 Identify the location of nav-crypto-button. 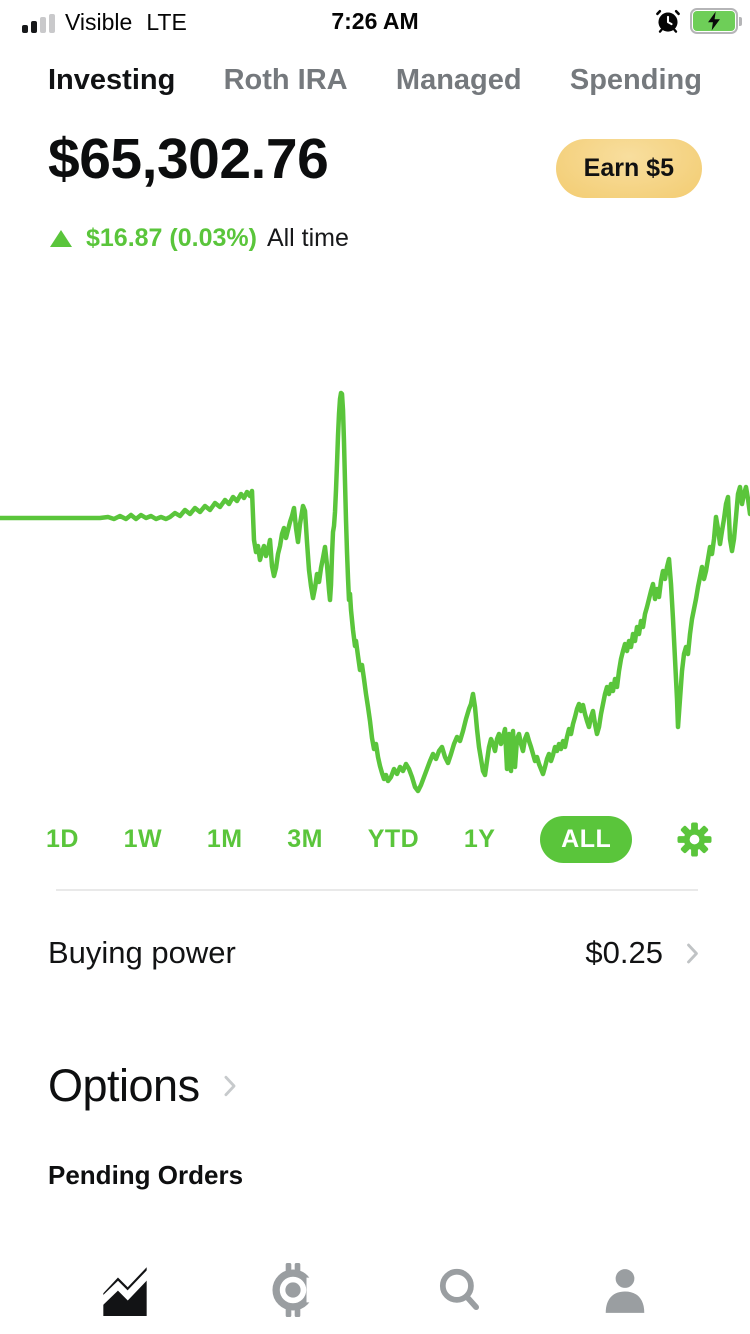
(293, 1290).